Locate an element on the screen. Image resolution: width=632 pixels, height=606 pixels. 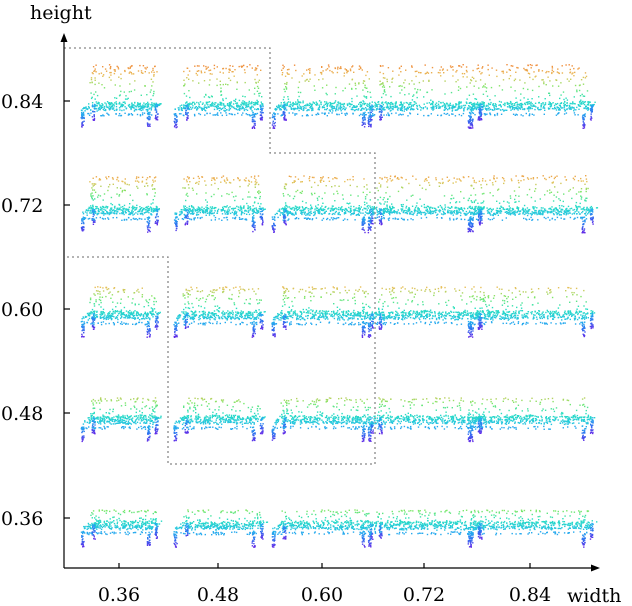
x-axis-arrowhead is located at coordinates (595, 568).